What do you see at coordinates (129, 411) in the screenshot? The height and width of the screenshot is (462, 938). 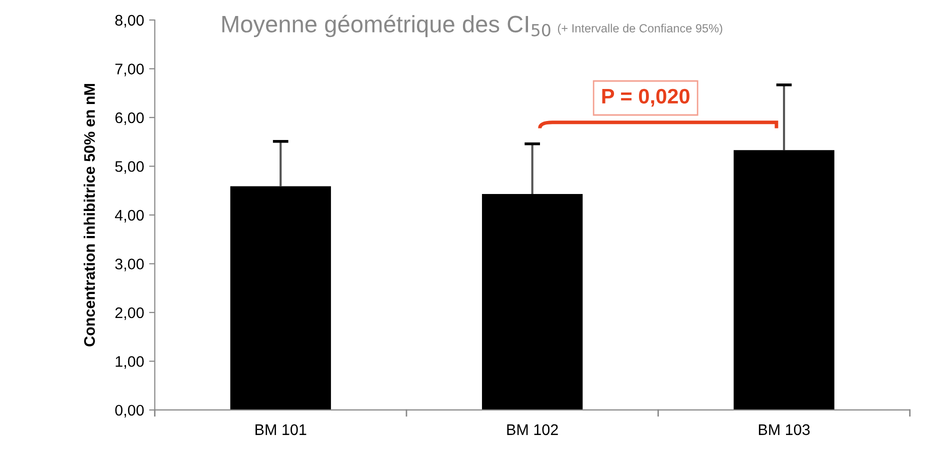 I see `y-tick-label: 0,00` at bounding box center [129, 411].